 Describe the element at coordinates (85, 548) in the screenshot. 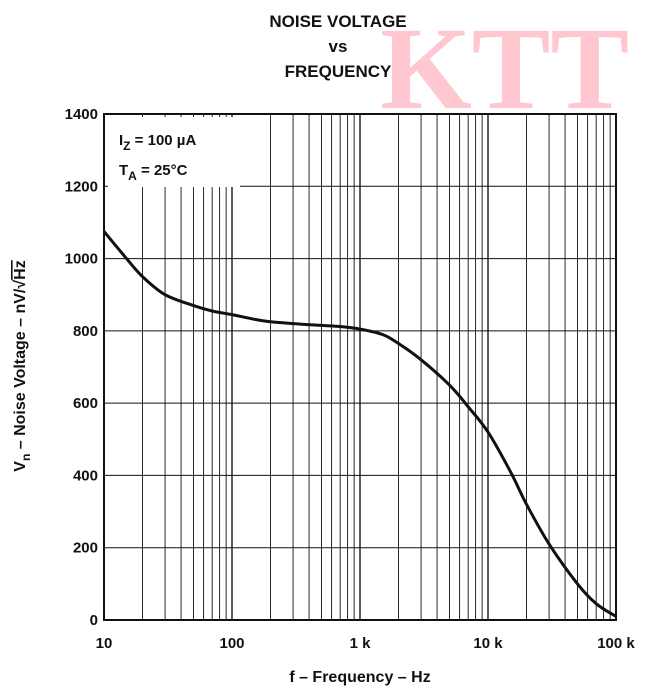

I see `y-tick-label: 200` at that location.